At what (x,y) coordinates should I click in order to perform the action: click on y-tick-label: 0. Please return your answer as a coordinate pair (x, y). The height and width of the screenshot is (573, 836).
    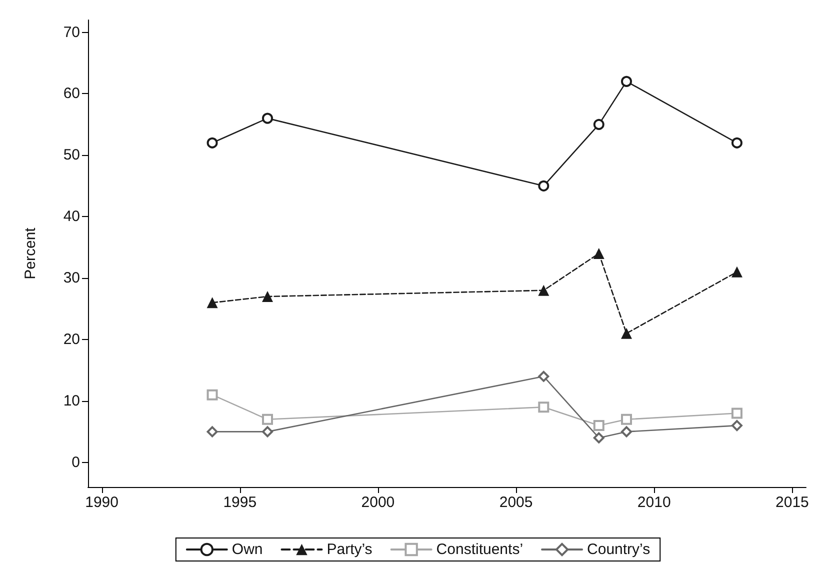
    Looking at the image, I should click on (76, 462).